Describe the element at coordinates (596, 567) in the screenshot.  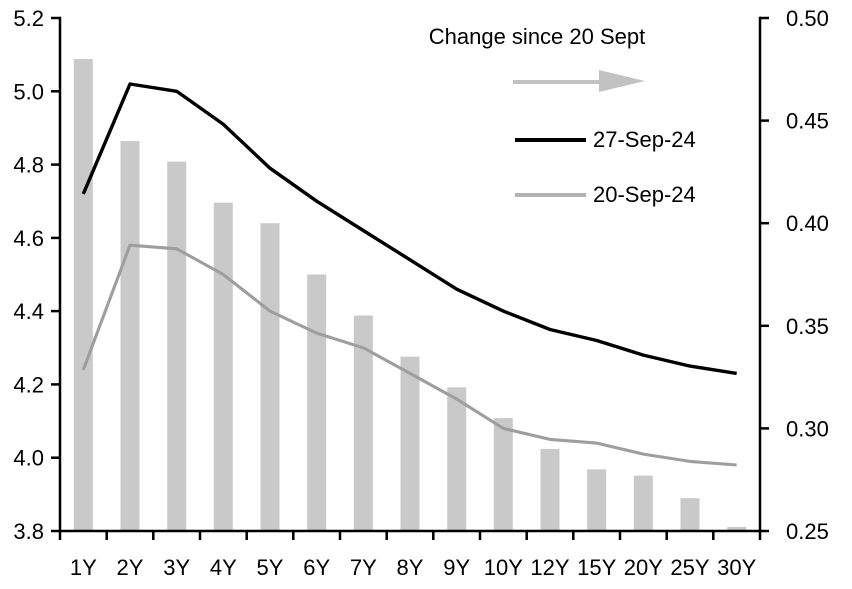
I see `x-axis-label-15Y: 15Y` at that location.